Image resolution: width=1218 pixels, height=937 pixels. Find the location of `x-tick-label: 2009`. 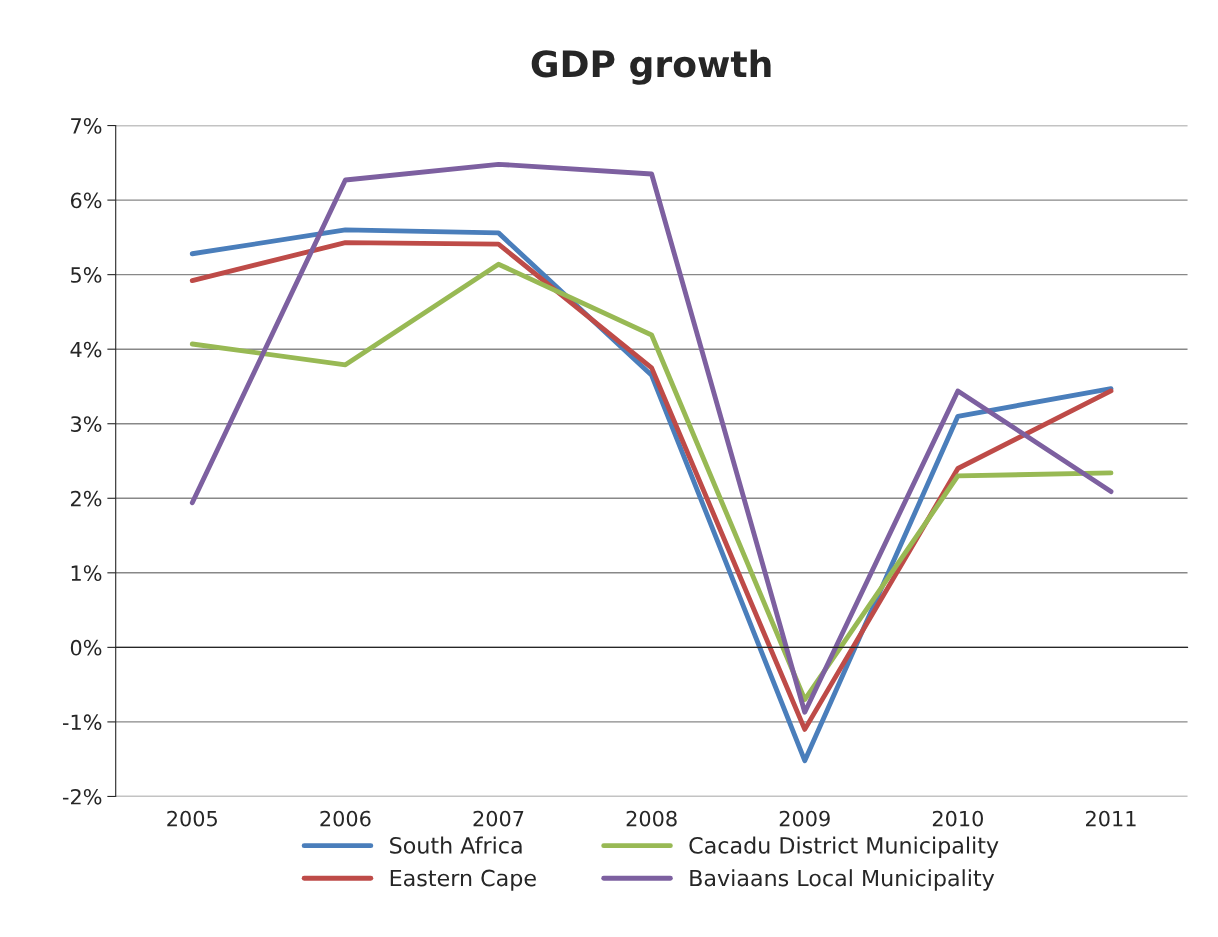

x-tick-label: 2009 is located at coordinates (804, 818).